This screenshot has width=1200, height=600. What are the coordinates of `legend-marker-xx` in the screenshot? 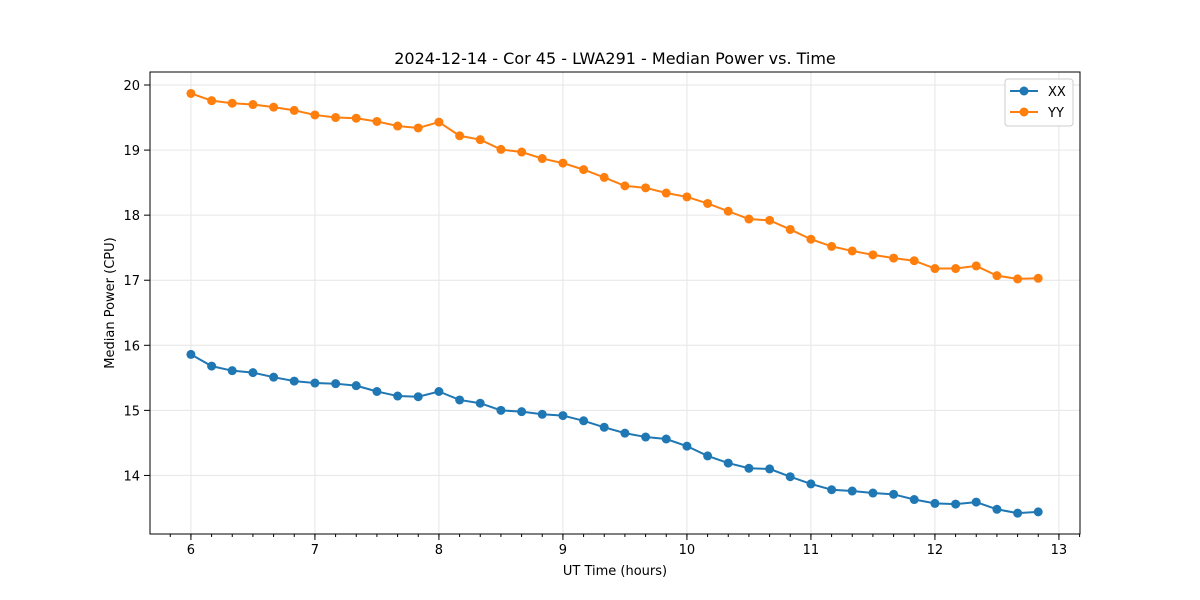 It's located at (1024, 91).